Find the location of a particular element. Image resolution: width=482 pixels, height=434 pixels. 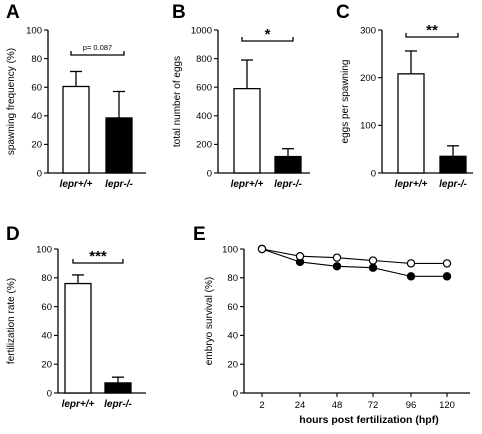

x-tick-label: 120 is located at coordinates (447, 405).